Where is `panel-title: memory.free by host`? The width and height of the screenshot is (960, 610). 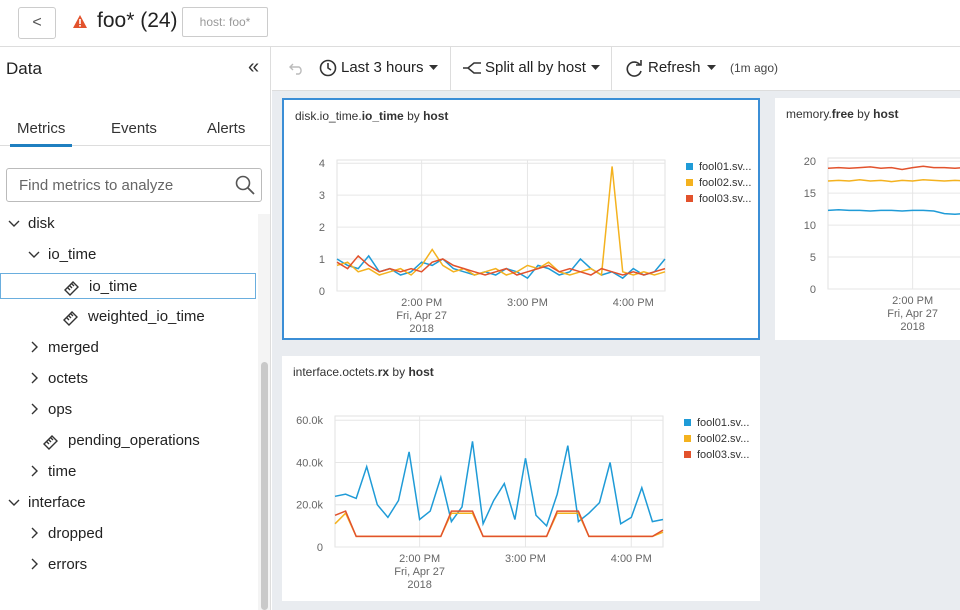 panel-title: memory.free by host is located at coordinates (842, 114).